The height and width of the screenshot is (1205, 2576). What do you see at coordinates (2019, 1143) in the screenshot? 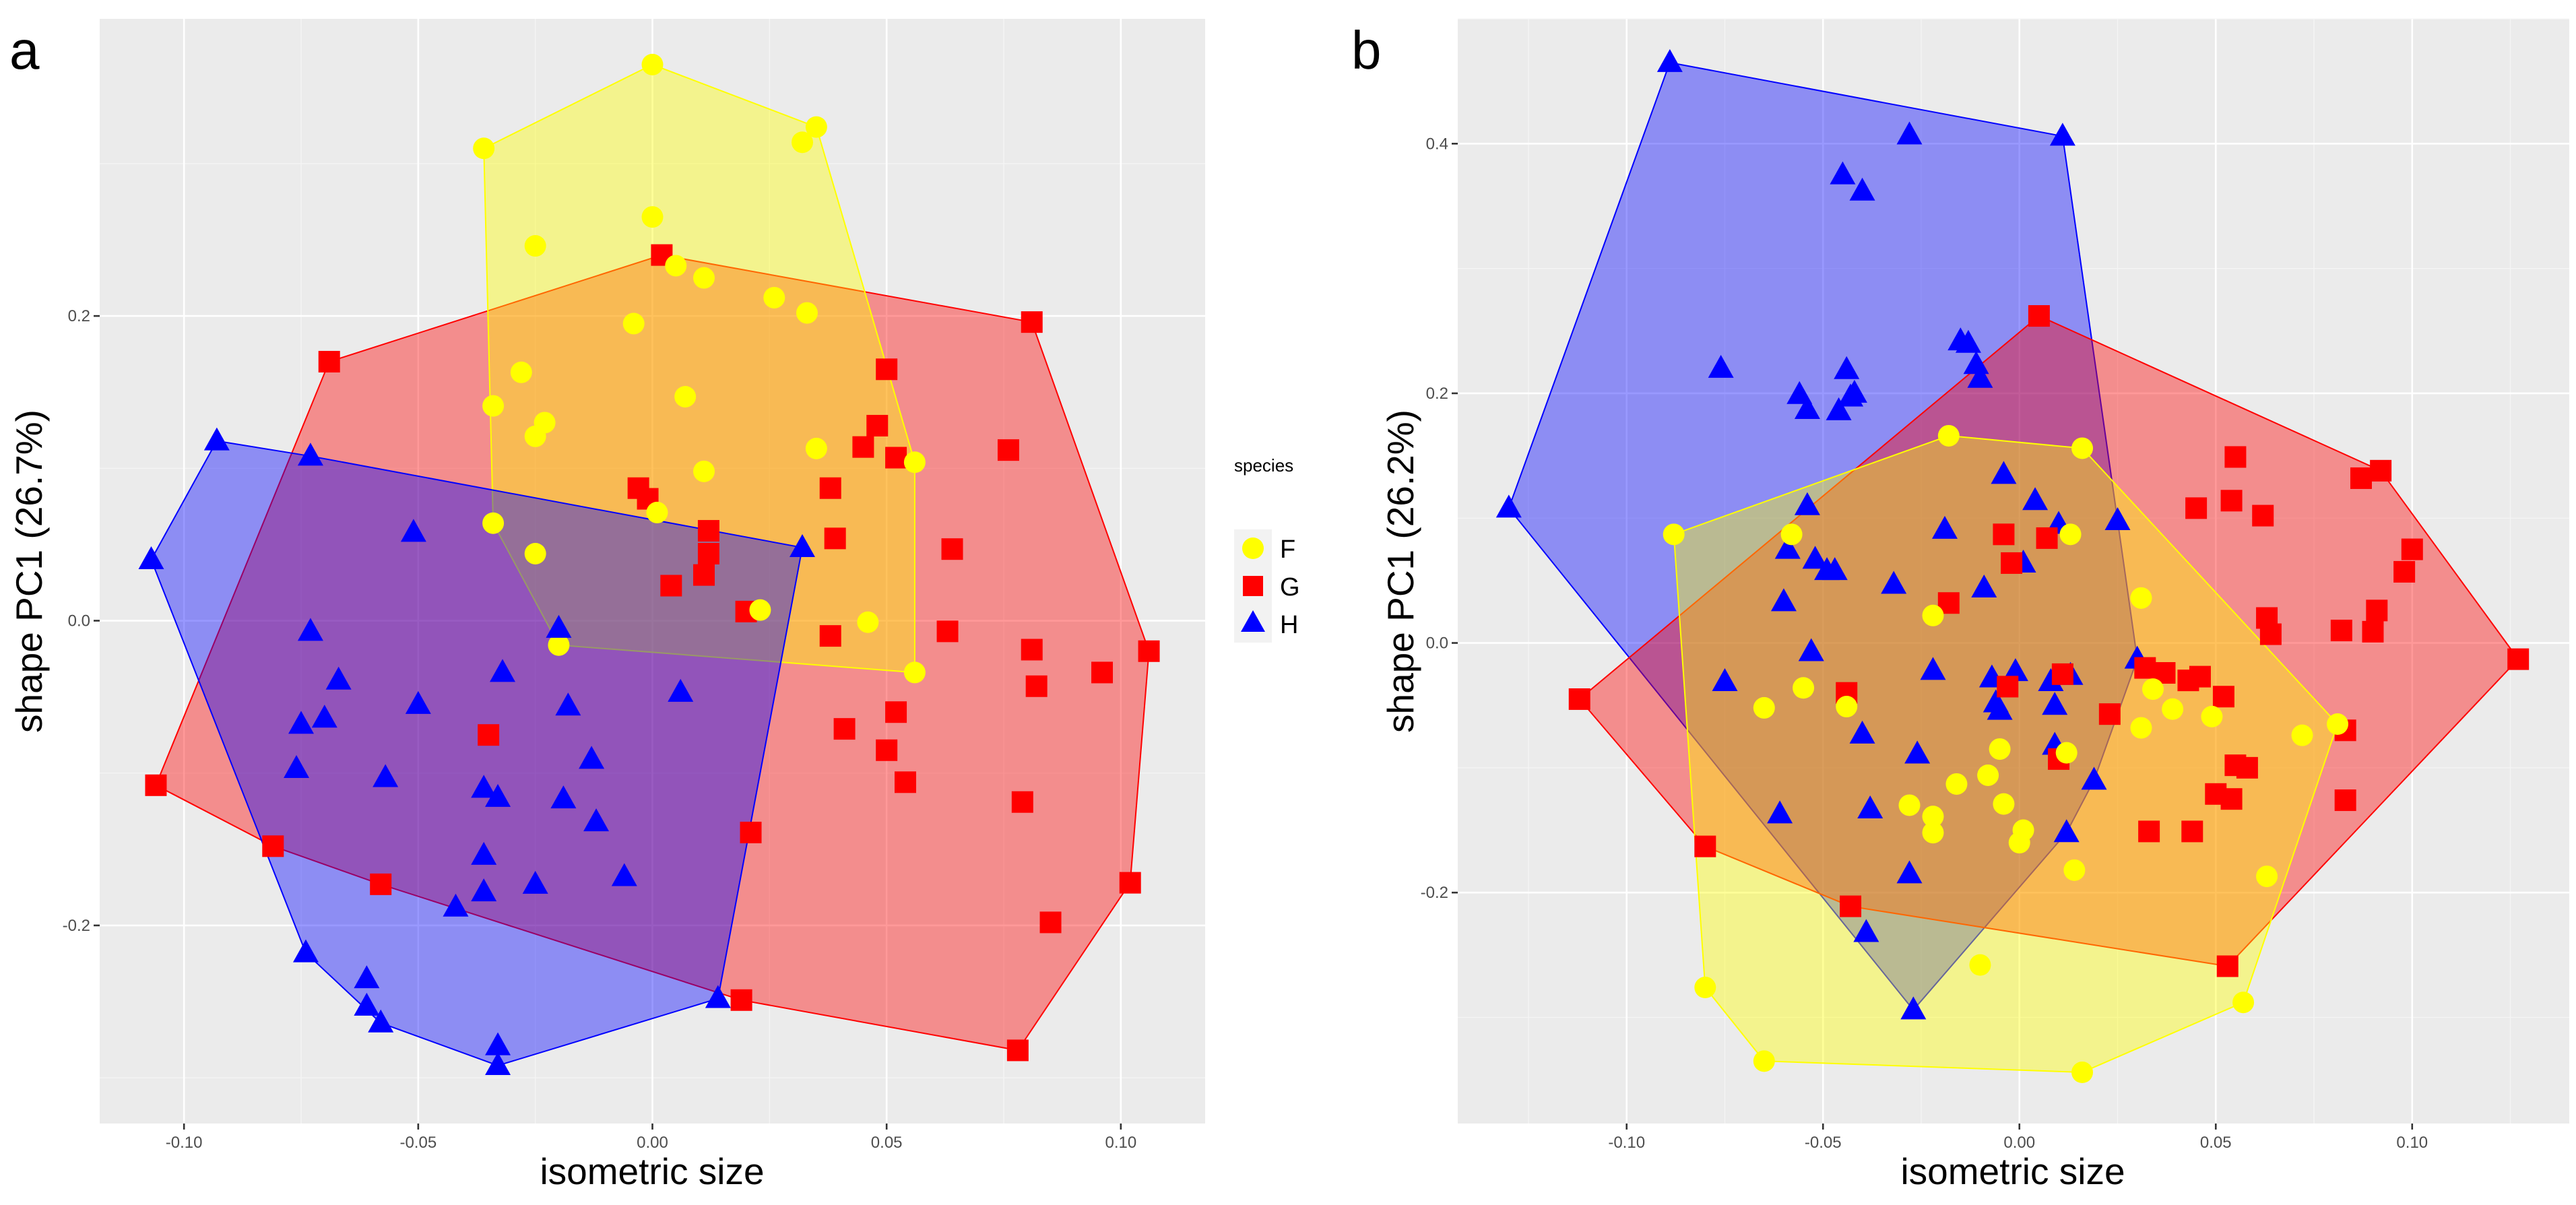
I see `x-tick-label: 0.00` at bounding box center [2019, 1143].